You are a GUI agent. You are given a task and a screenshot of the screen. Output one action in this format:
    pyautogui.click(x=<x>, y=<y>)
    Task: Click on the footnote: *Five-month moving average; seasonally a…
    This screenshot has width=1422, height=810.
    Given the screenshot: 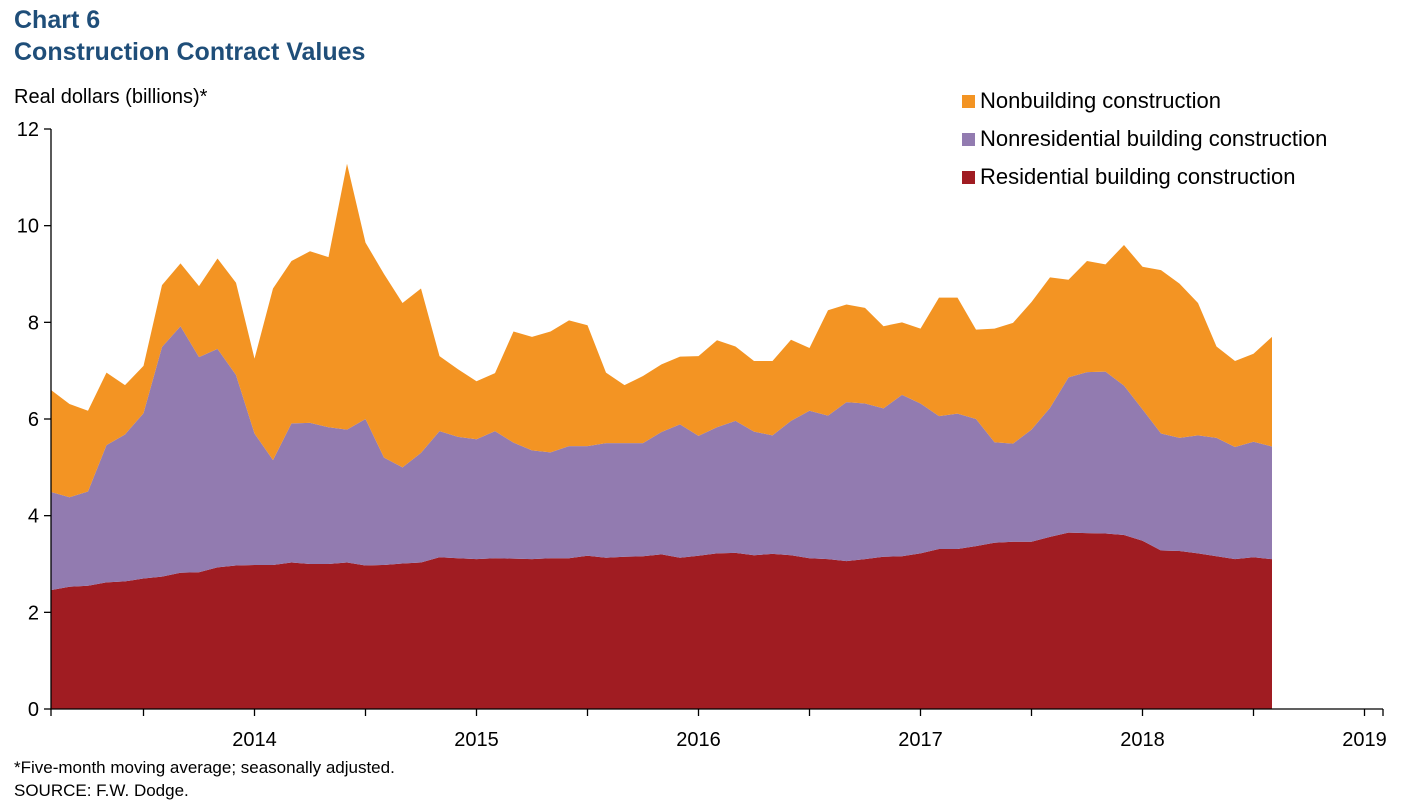 What is the action you would take?
    pyautogui.click(x=204, y=767)
    